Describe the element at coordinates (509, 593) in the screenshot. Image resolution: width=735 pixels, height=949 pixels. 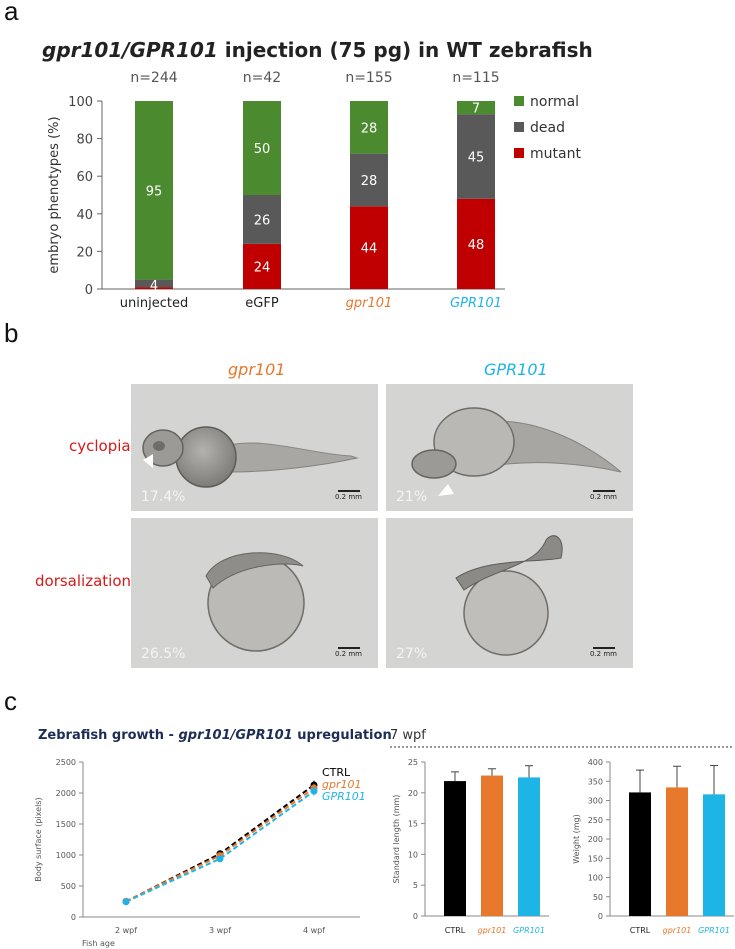
I see `photo-GPR101-dorsalization: 27% 0.2 mm` at that location.